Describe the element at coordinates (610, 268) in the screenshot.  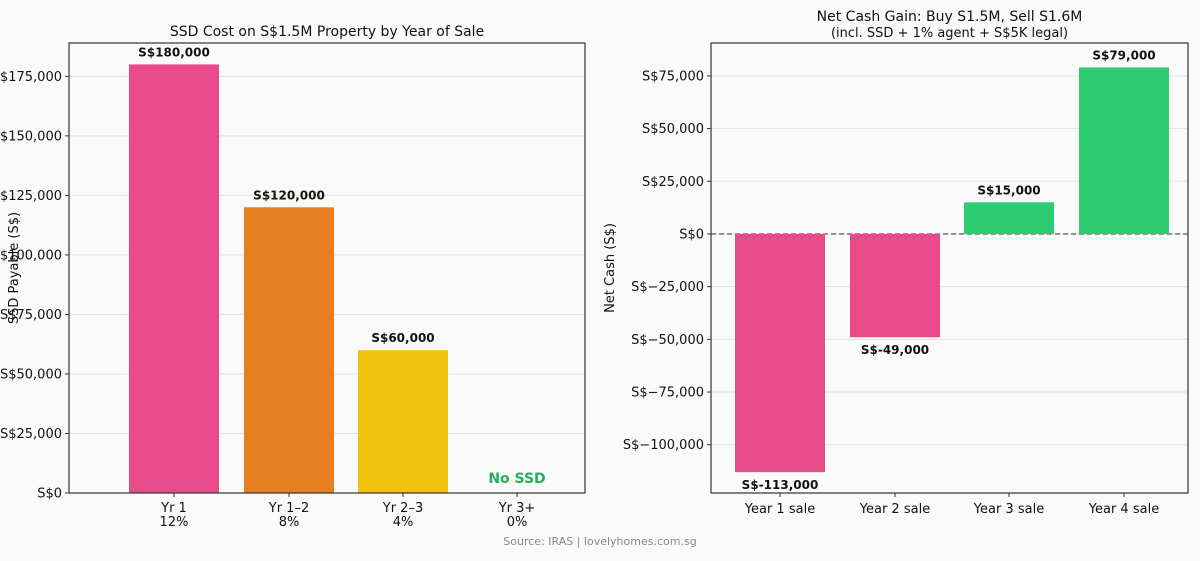
I see `y-axis-label: Net Cash (S$)` at that location.